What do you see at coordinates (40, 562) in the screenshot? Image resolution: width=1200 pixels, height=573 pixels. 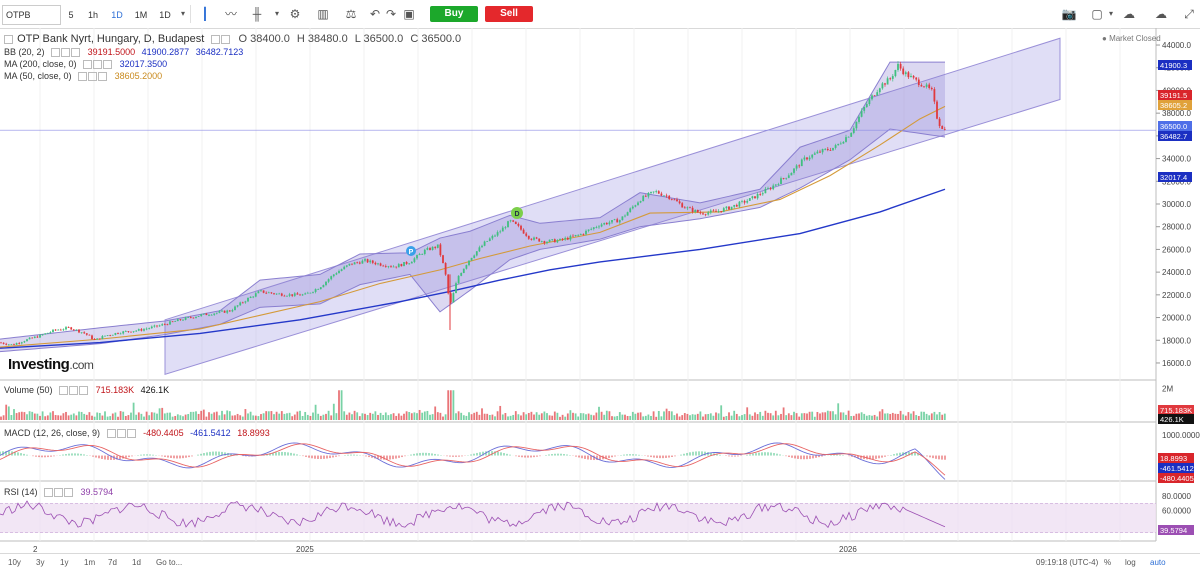 I see `range-3y: 3y` at bounding box center [40, 562].